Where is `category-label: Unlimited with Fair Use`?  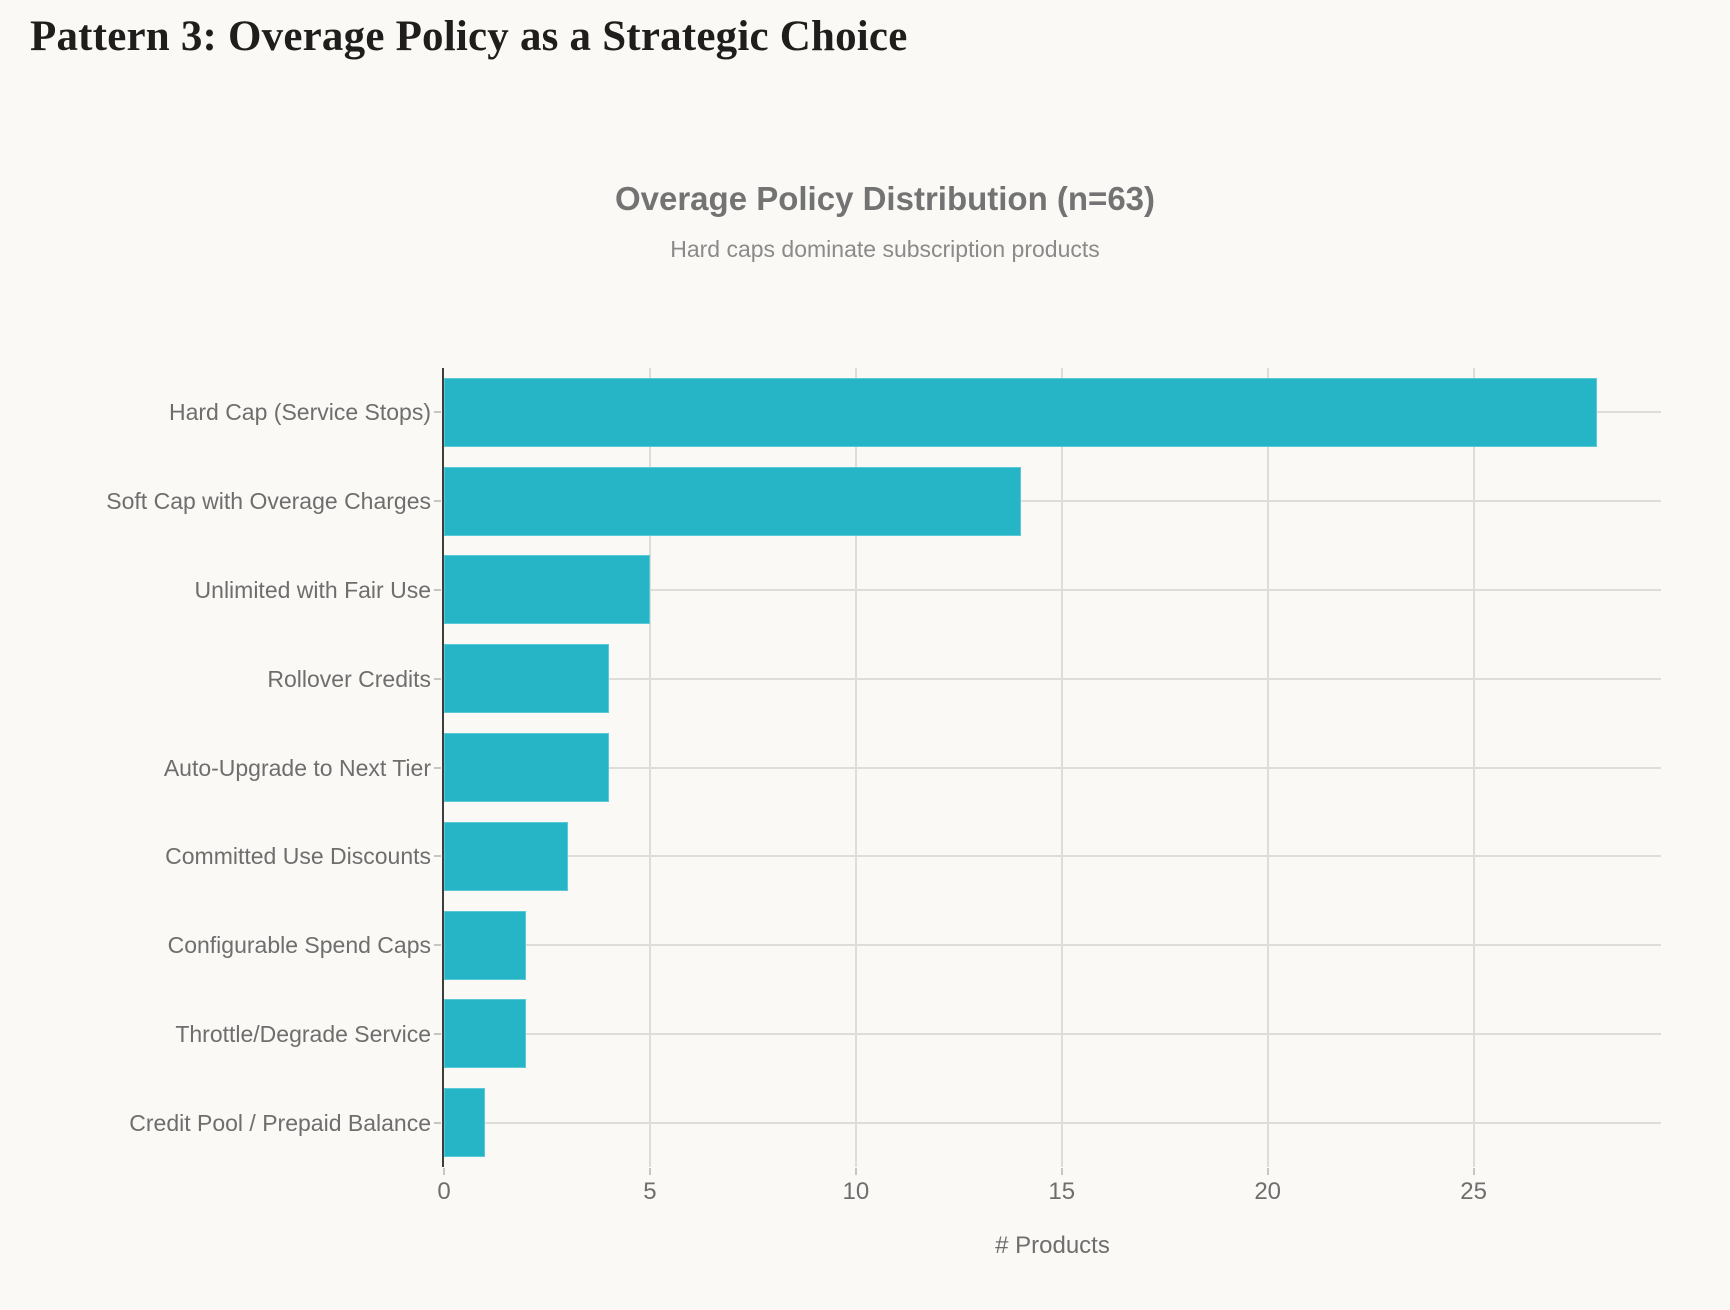 category-label: Unlimited with Fair Use is located at coordinates (312, 589).